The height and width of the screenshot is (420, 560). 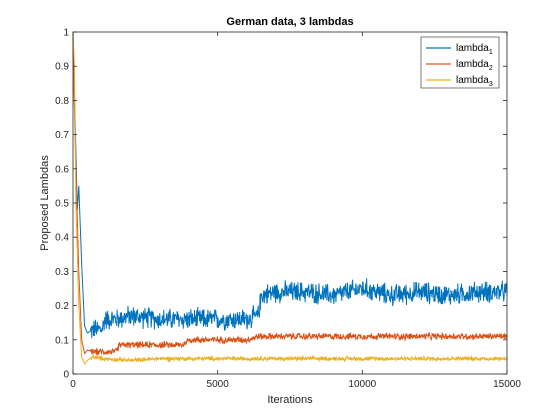 What do you see at coordinates (62, 306) in the screenshot?
I see `y-tick-label: 0.2` at bounding box center [62, 306].